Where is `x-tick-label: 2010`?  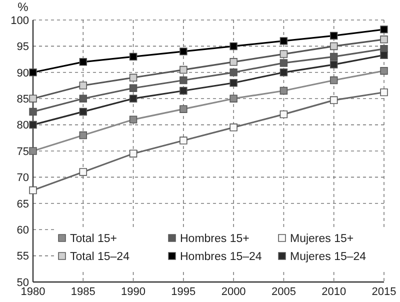 x-tick-label: 2010 is located at coordinates (334, 292).